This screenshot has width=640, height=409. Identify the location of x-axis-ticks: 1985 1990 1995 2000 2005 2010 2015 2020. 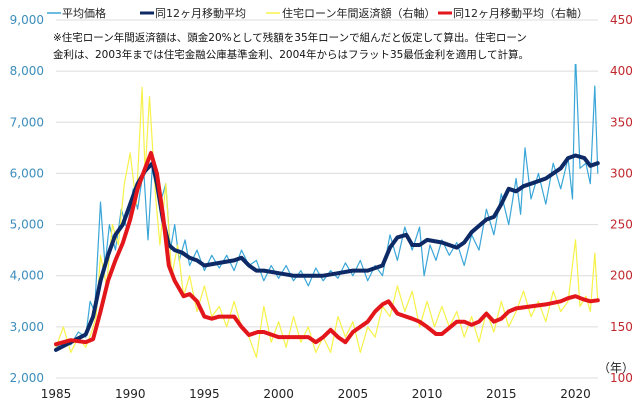
(316, 394).